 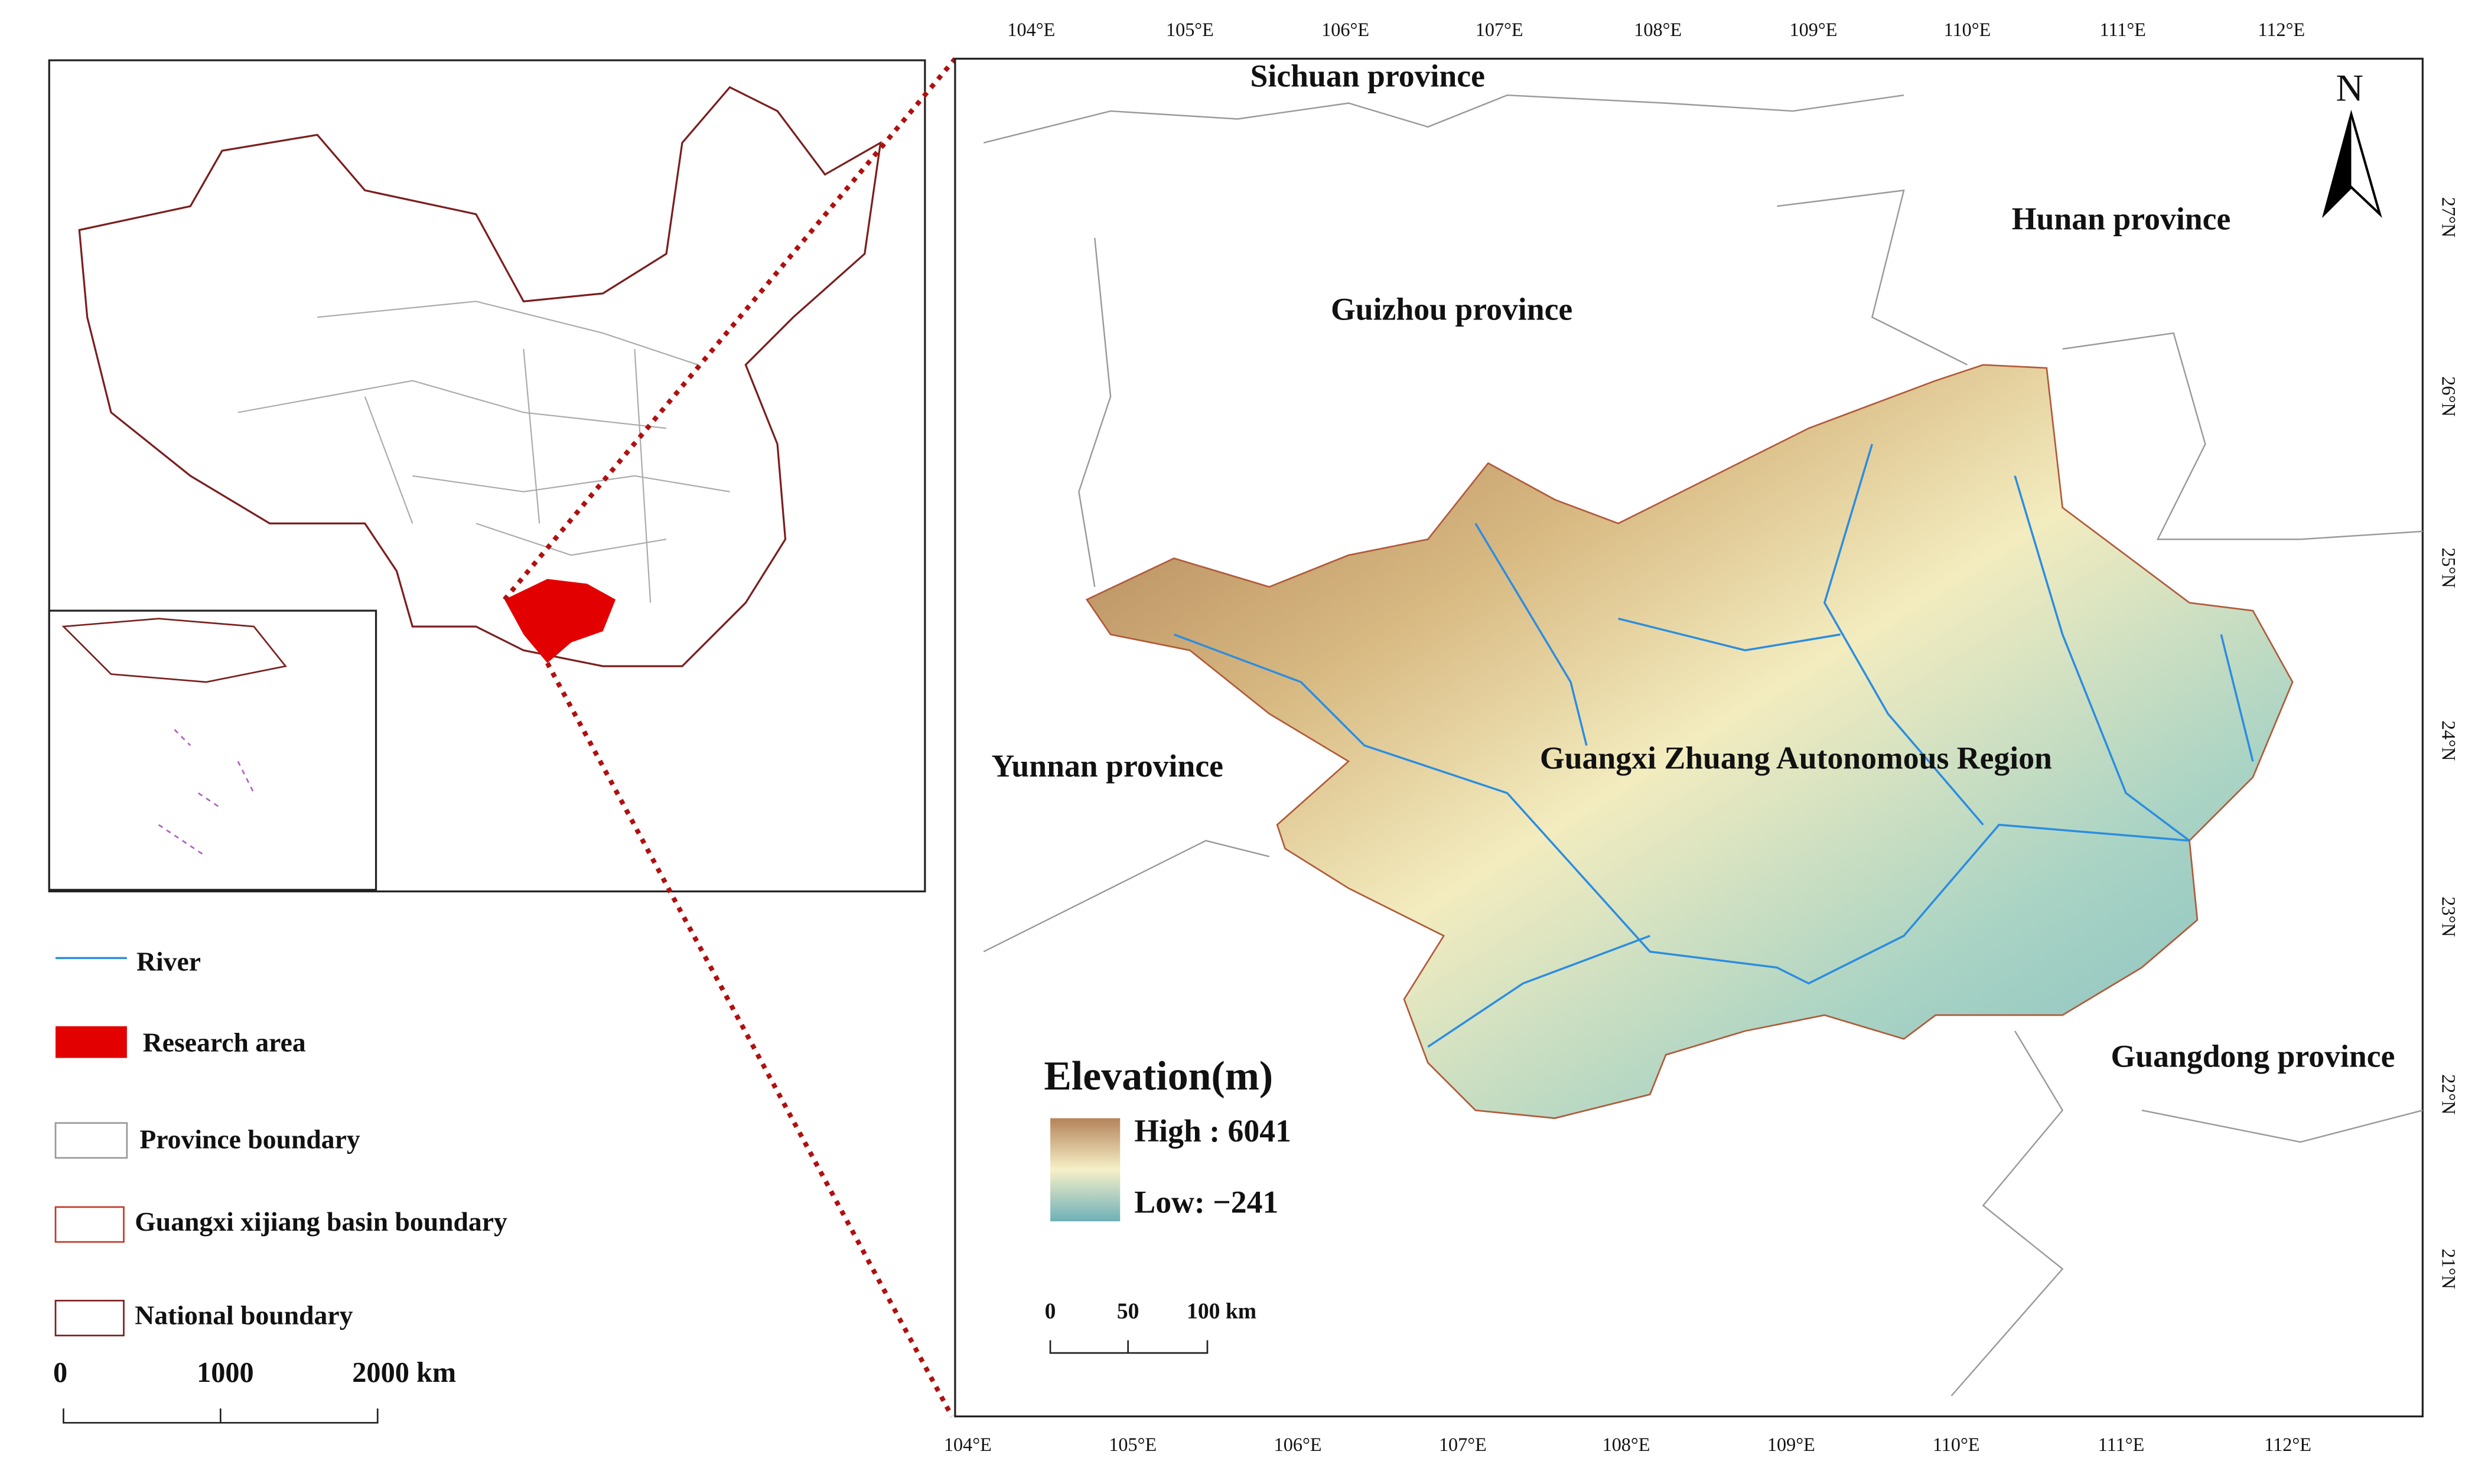 I want to click on china-outline, so click(x=480, y=376).